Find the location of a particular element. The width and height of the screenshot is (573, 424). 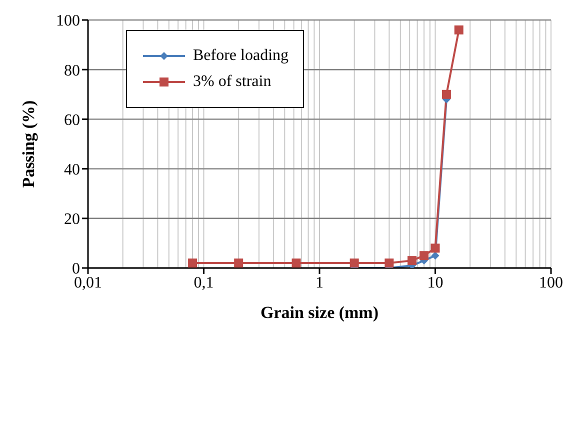

y-tick-label: 40 is located at coordinates (72, 169).